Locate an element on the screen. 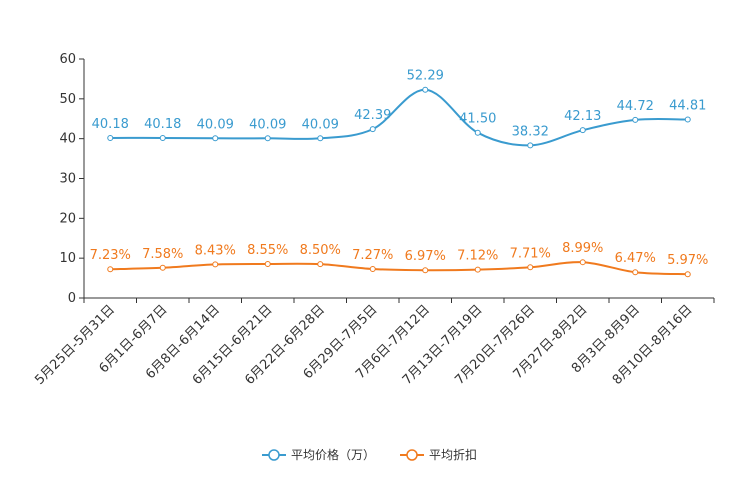  series-1-data-label: 7.71% is located at coordinates (530, 253).